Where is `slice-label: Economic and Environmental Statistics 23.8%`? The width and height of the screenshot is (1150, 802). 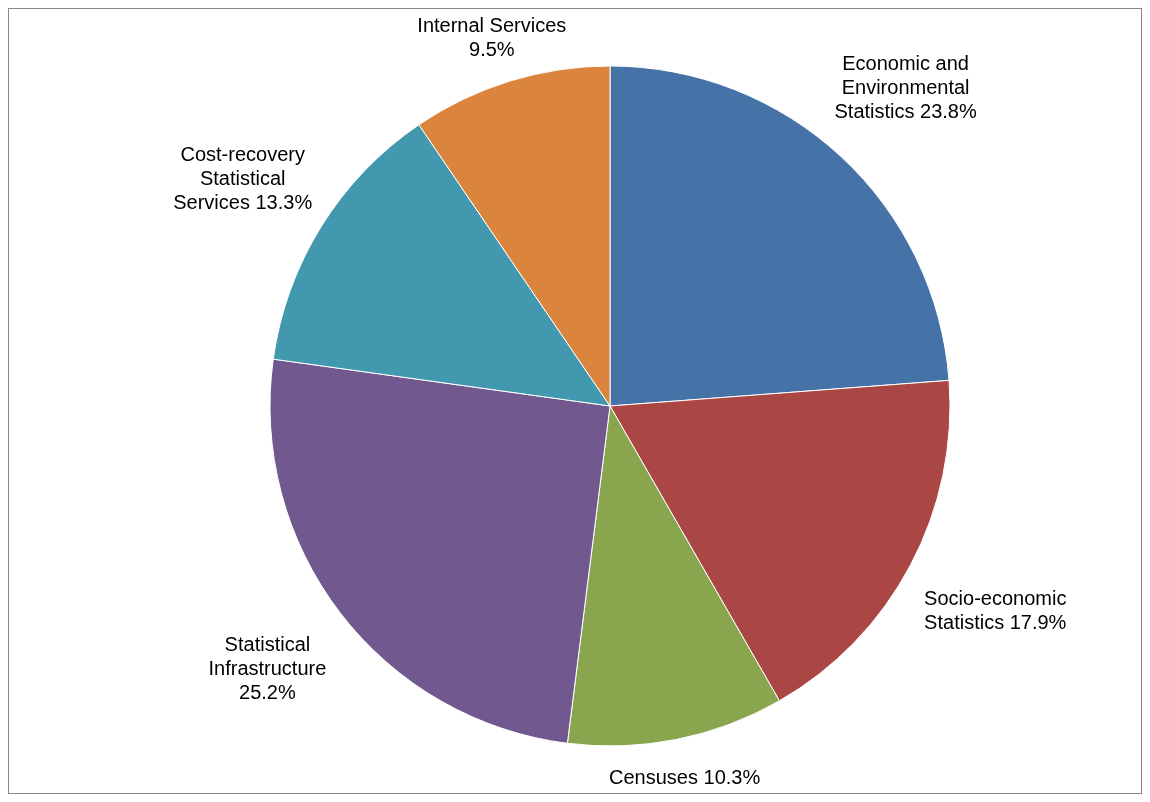
slice-label: Economic and Environmental Statistics 23.8% is located at coordinates (905, 87).